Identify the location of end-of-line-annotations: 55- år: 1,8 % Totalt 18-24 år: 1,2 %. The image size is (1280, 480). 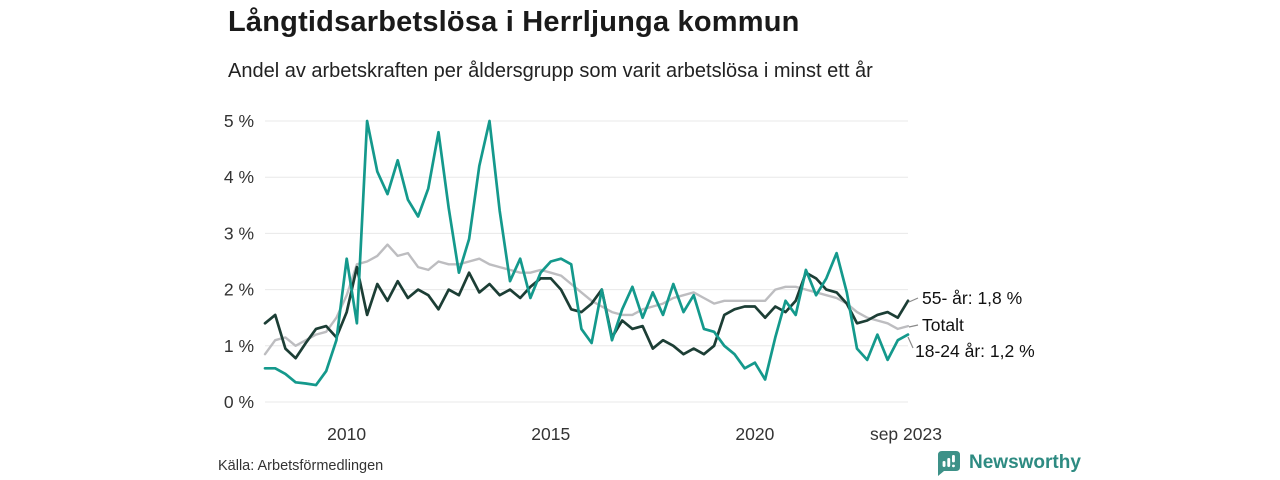
(971, 324).